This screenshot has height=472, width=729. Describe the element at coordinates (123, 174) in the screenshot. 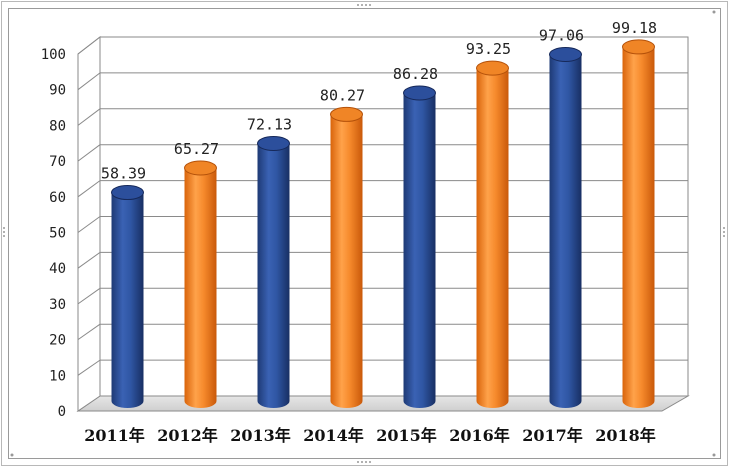

I see `data-label: 58.39` at that location.